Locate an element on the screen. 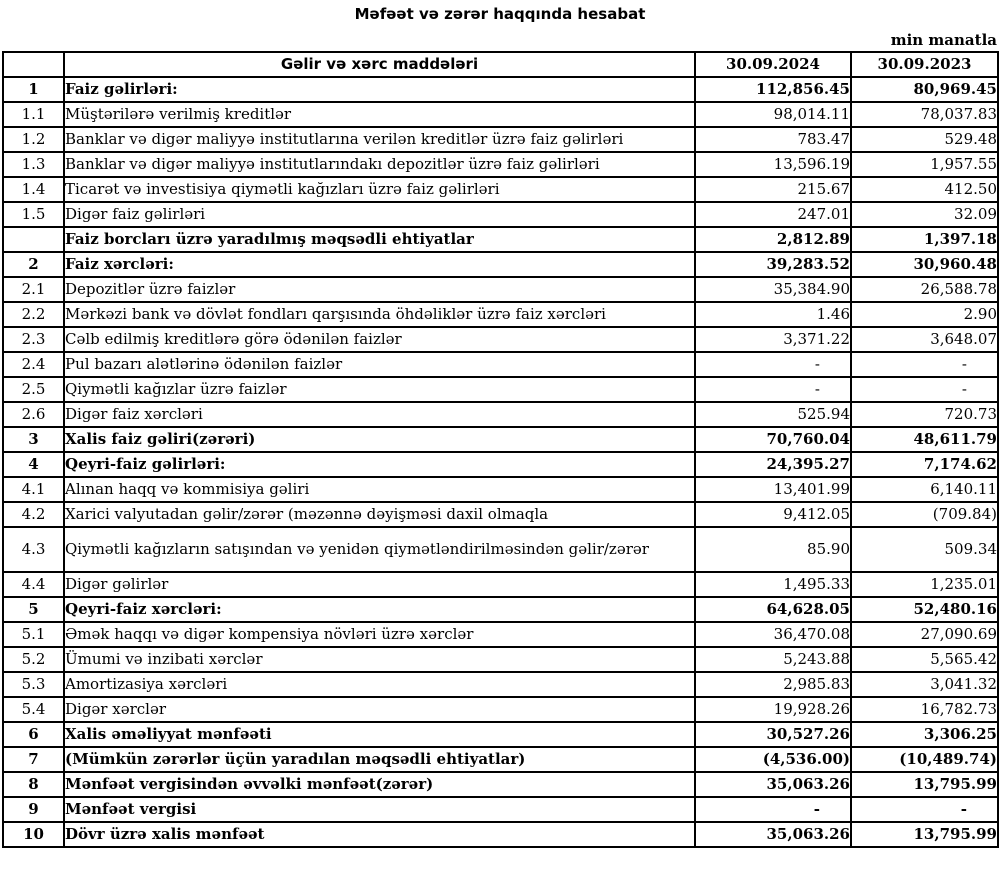 This screenshot has height=886, width=1000. value-2024: 112,856.45 is located at coordinates (773, 89).